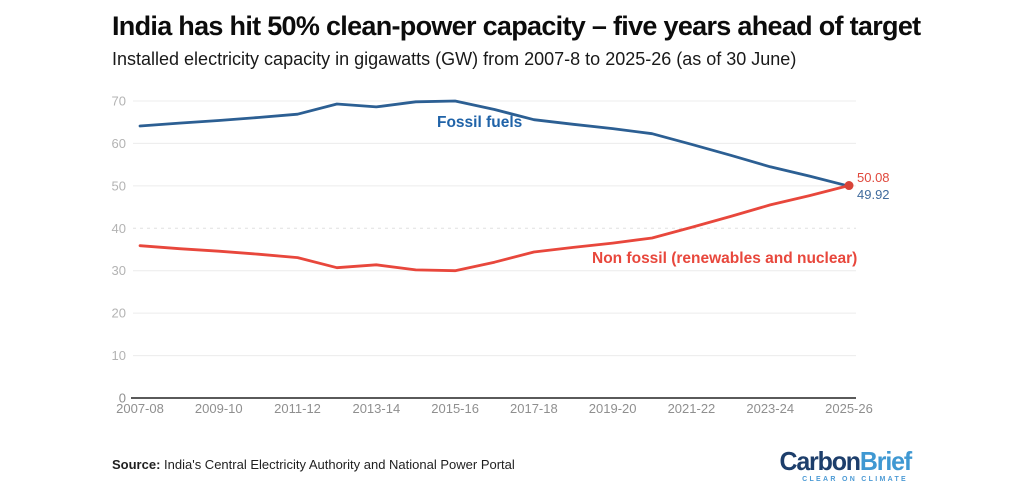 Image resolution: width=1024 pixels, height=487 pixels. Describe the element at coordinates (119, 185) in the screenshot. I see `y-tick-label: 50` at that location.